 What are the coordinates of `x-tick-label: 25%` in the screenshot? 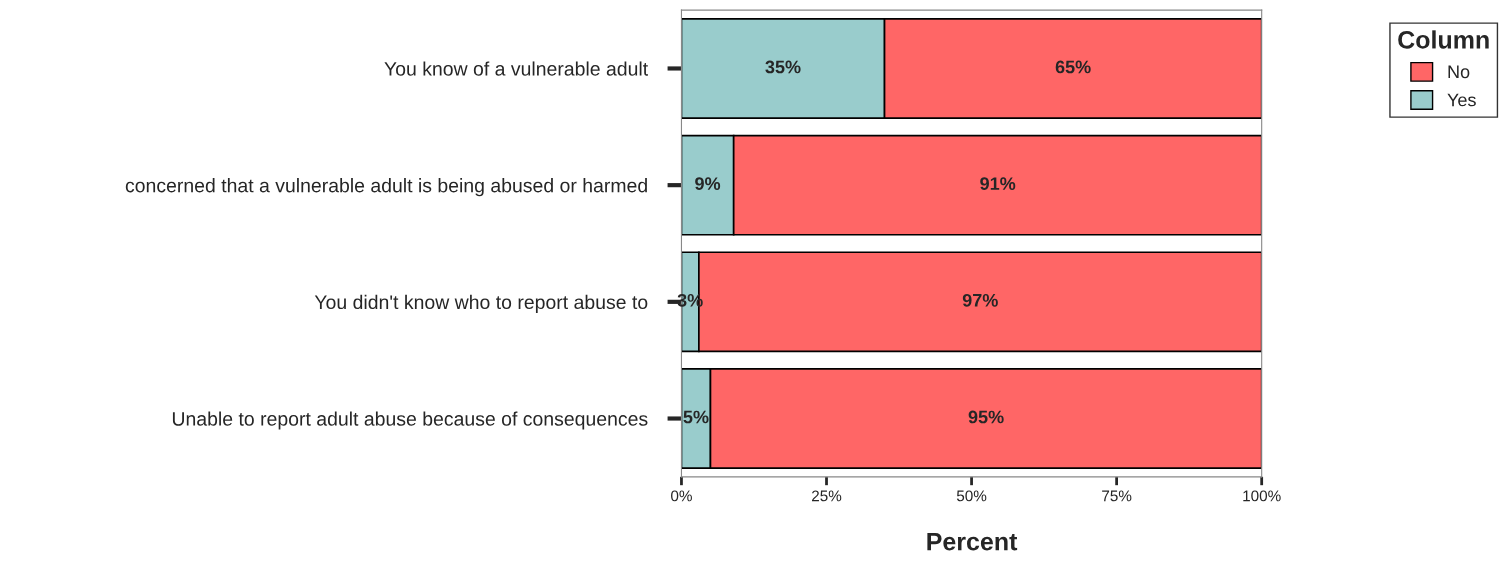 It's located at (827, 496).